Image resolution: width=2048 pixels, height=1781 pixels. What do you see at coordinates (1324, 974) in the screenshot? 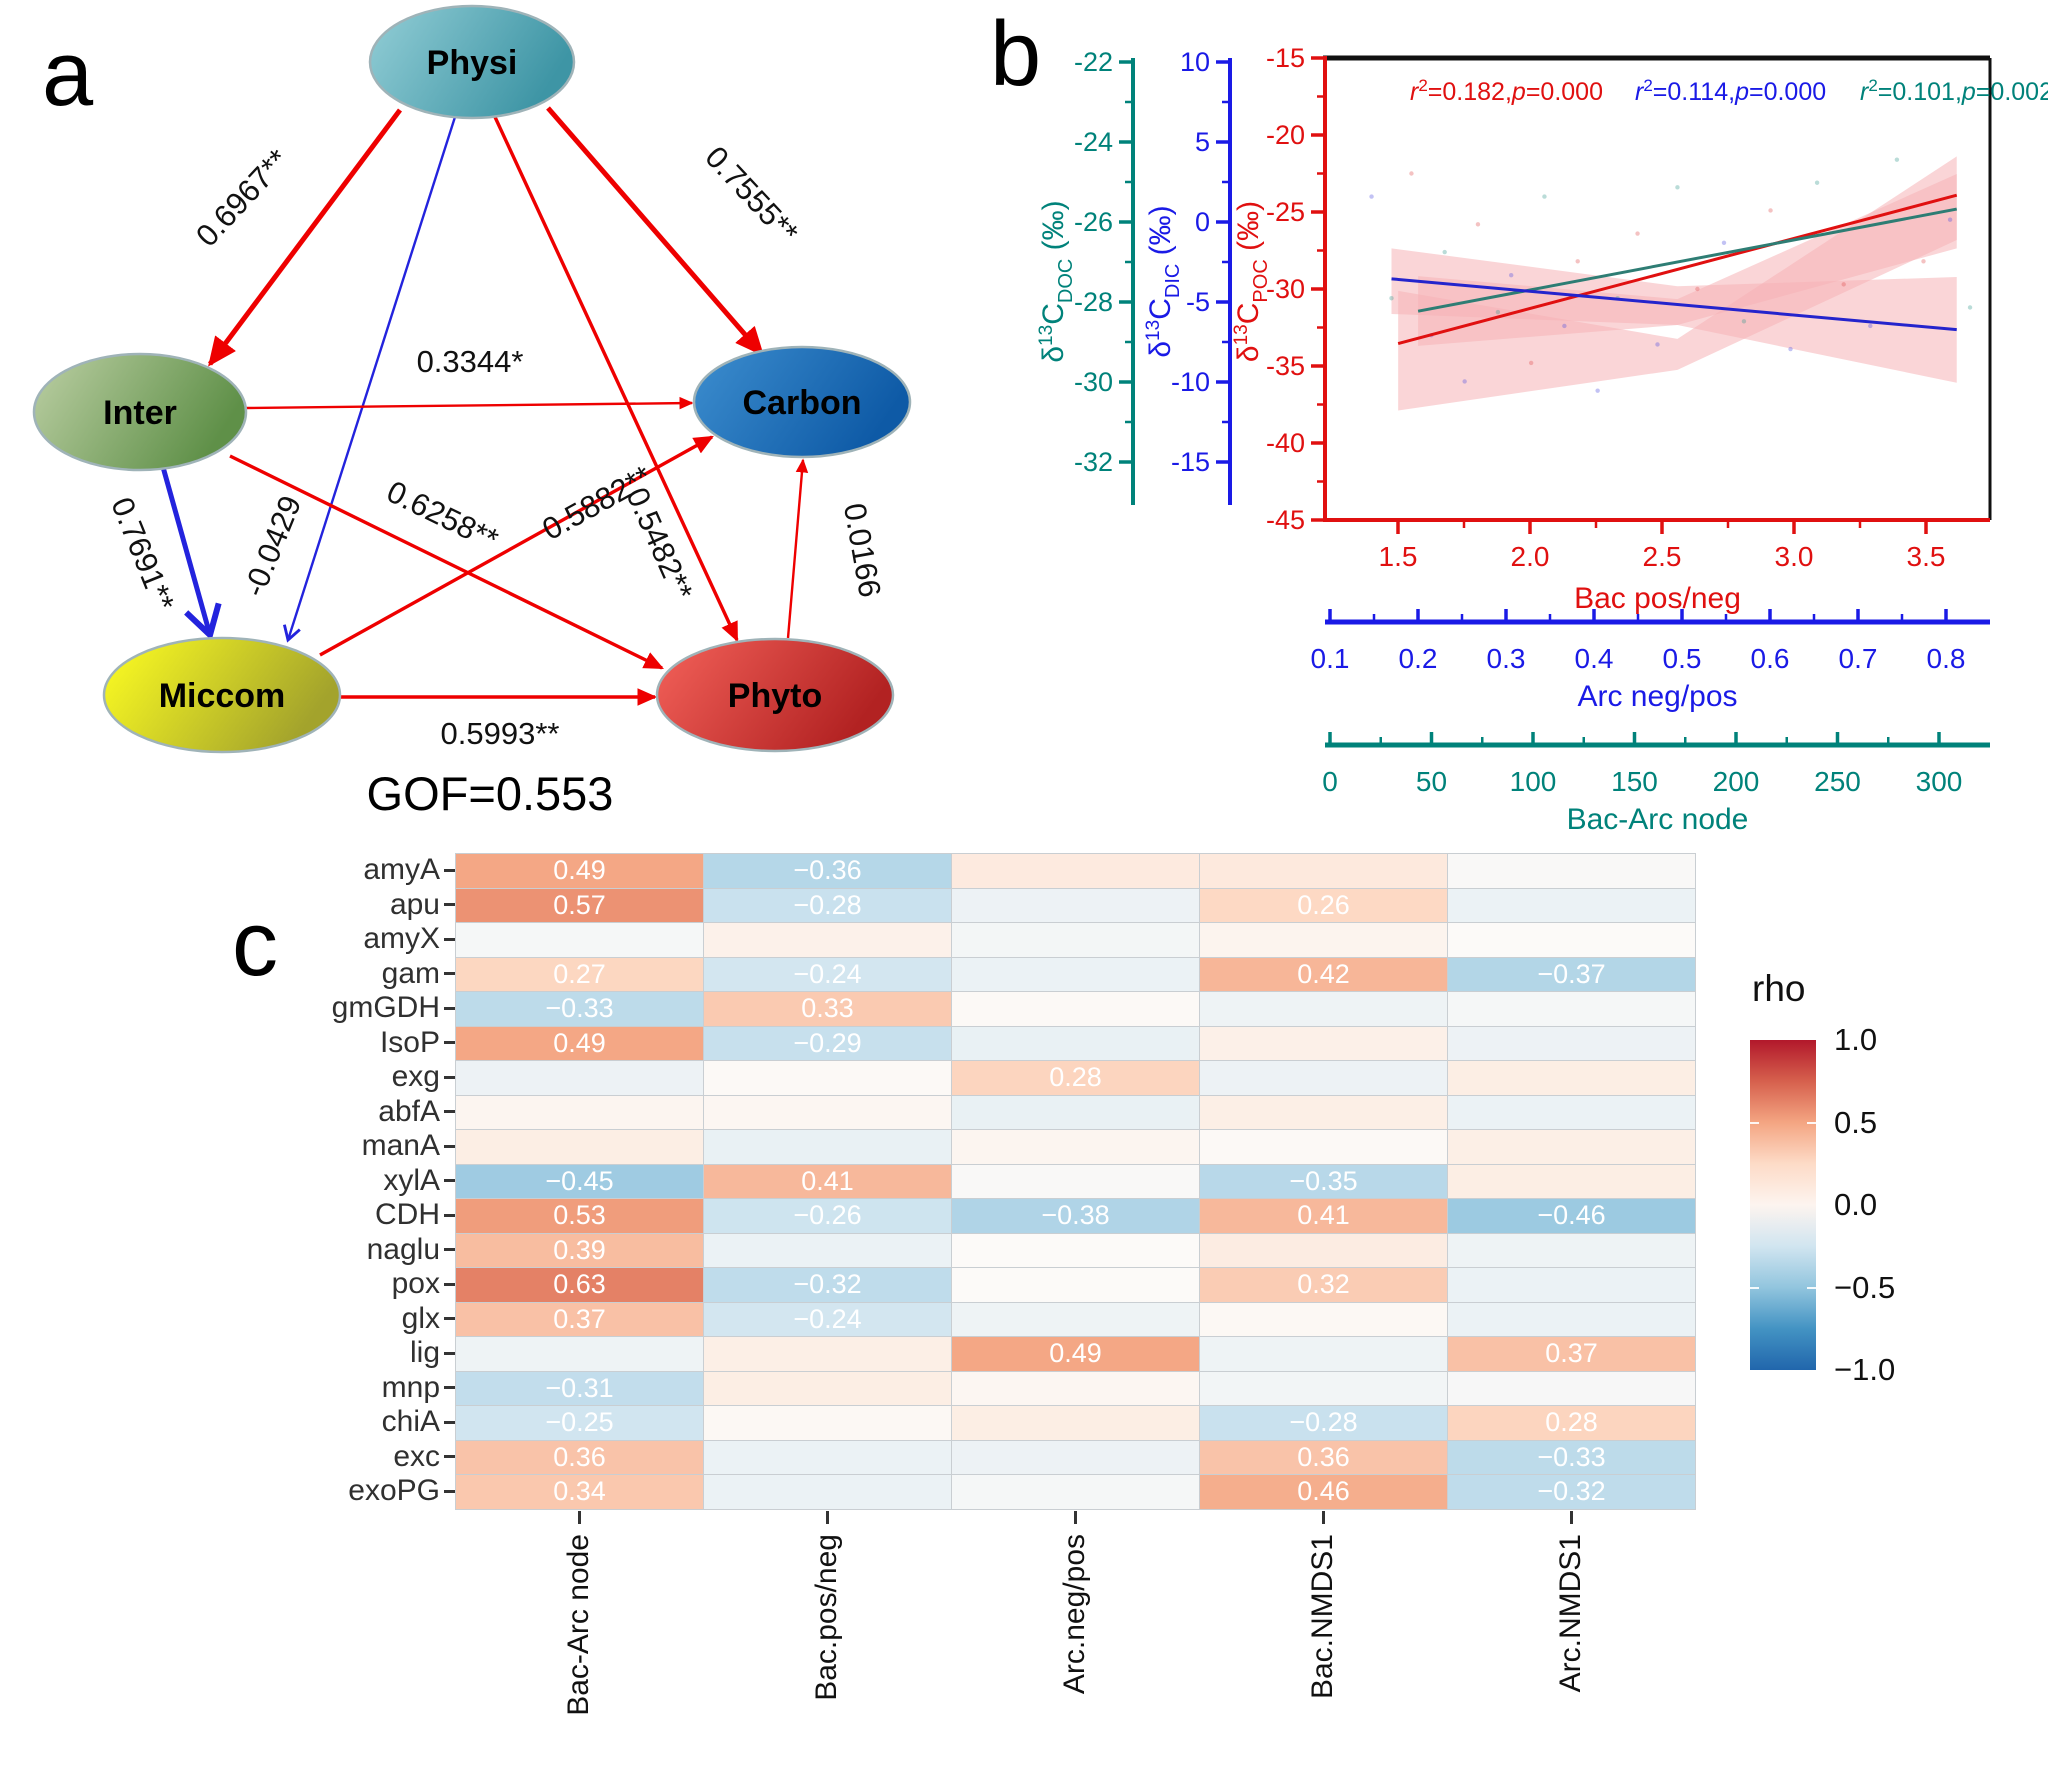
I see `heatmap-cell-gam-Bac.NMDS1: 0.42` at bounding box center [1324, 974].